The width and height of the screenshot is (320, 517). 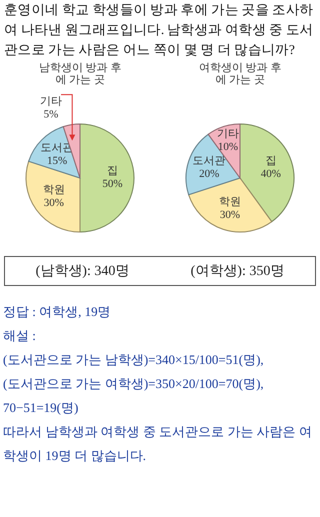 What do you see at coordinates (134, 360) in the screenshot?
I see `text: (도서관으로 가는 남학생)=340×15/100=51(명),` at bounding box center [134, 360].